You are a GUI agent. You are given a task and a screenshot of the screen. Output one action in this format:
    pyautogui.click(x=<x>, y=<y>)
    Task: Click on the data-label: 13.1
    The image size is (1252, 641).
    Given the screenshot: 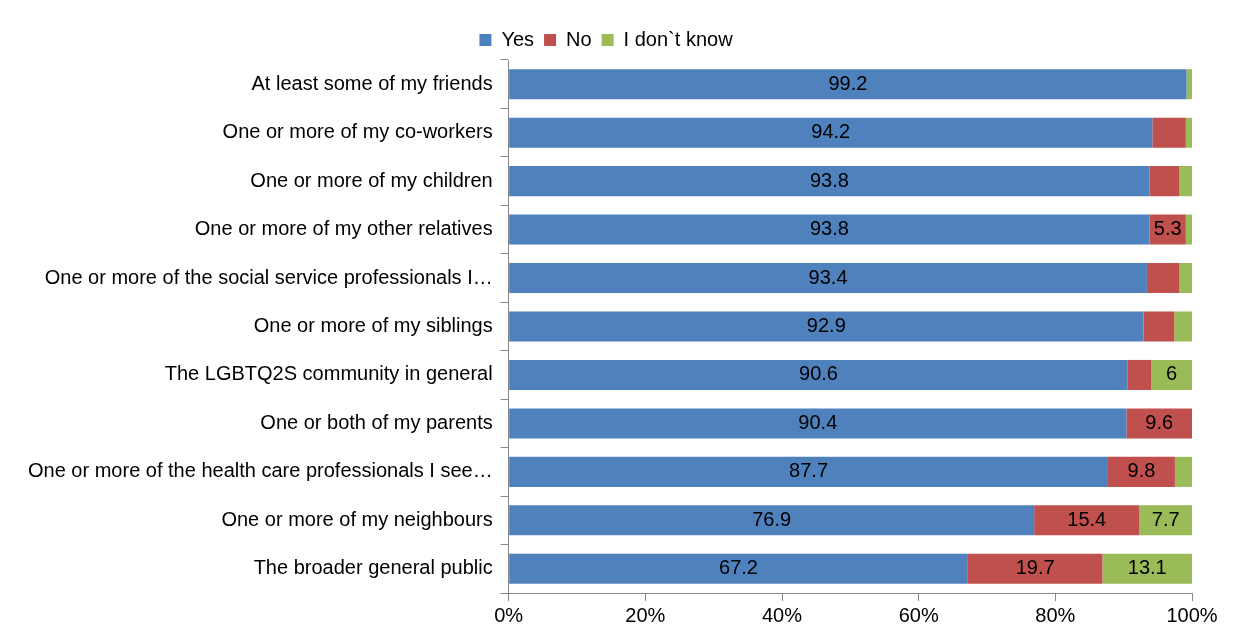 What is the action you would take?
    pyautogui.click(x=1147, y=567)
    